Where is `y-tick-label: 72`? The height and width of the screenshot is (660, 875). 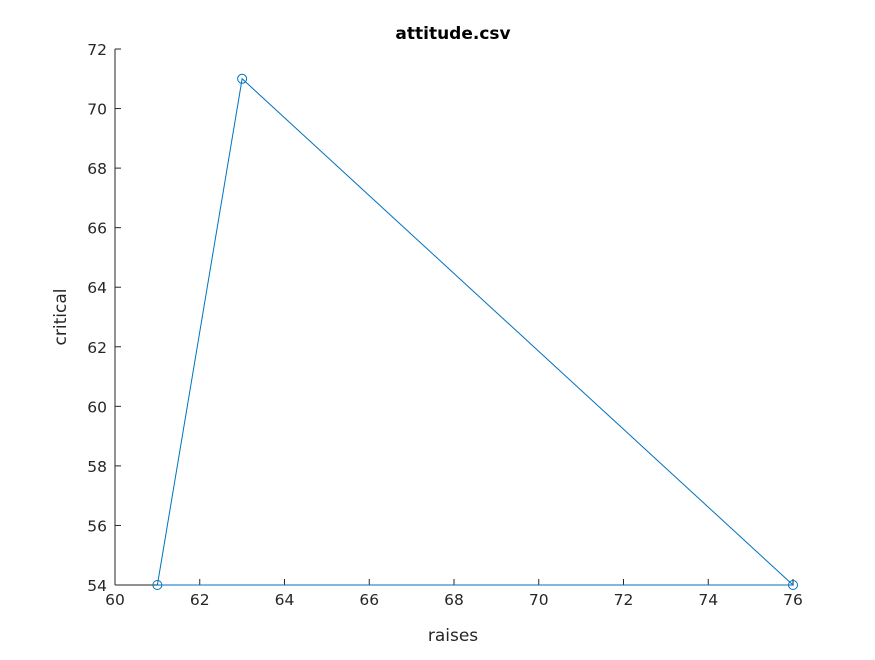 y-tick-label: 72 is located at coordinates (97, 50).